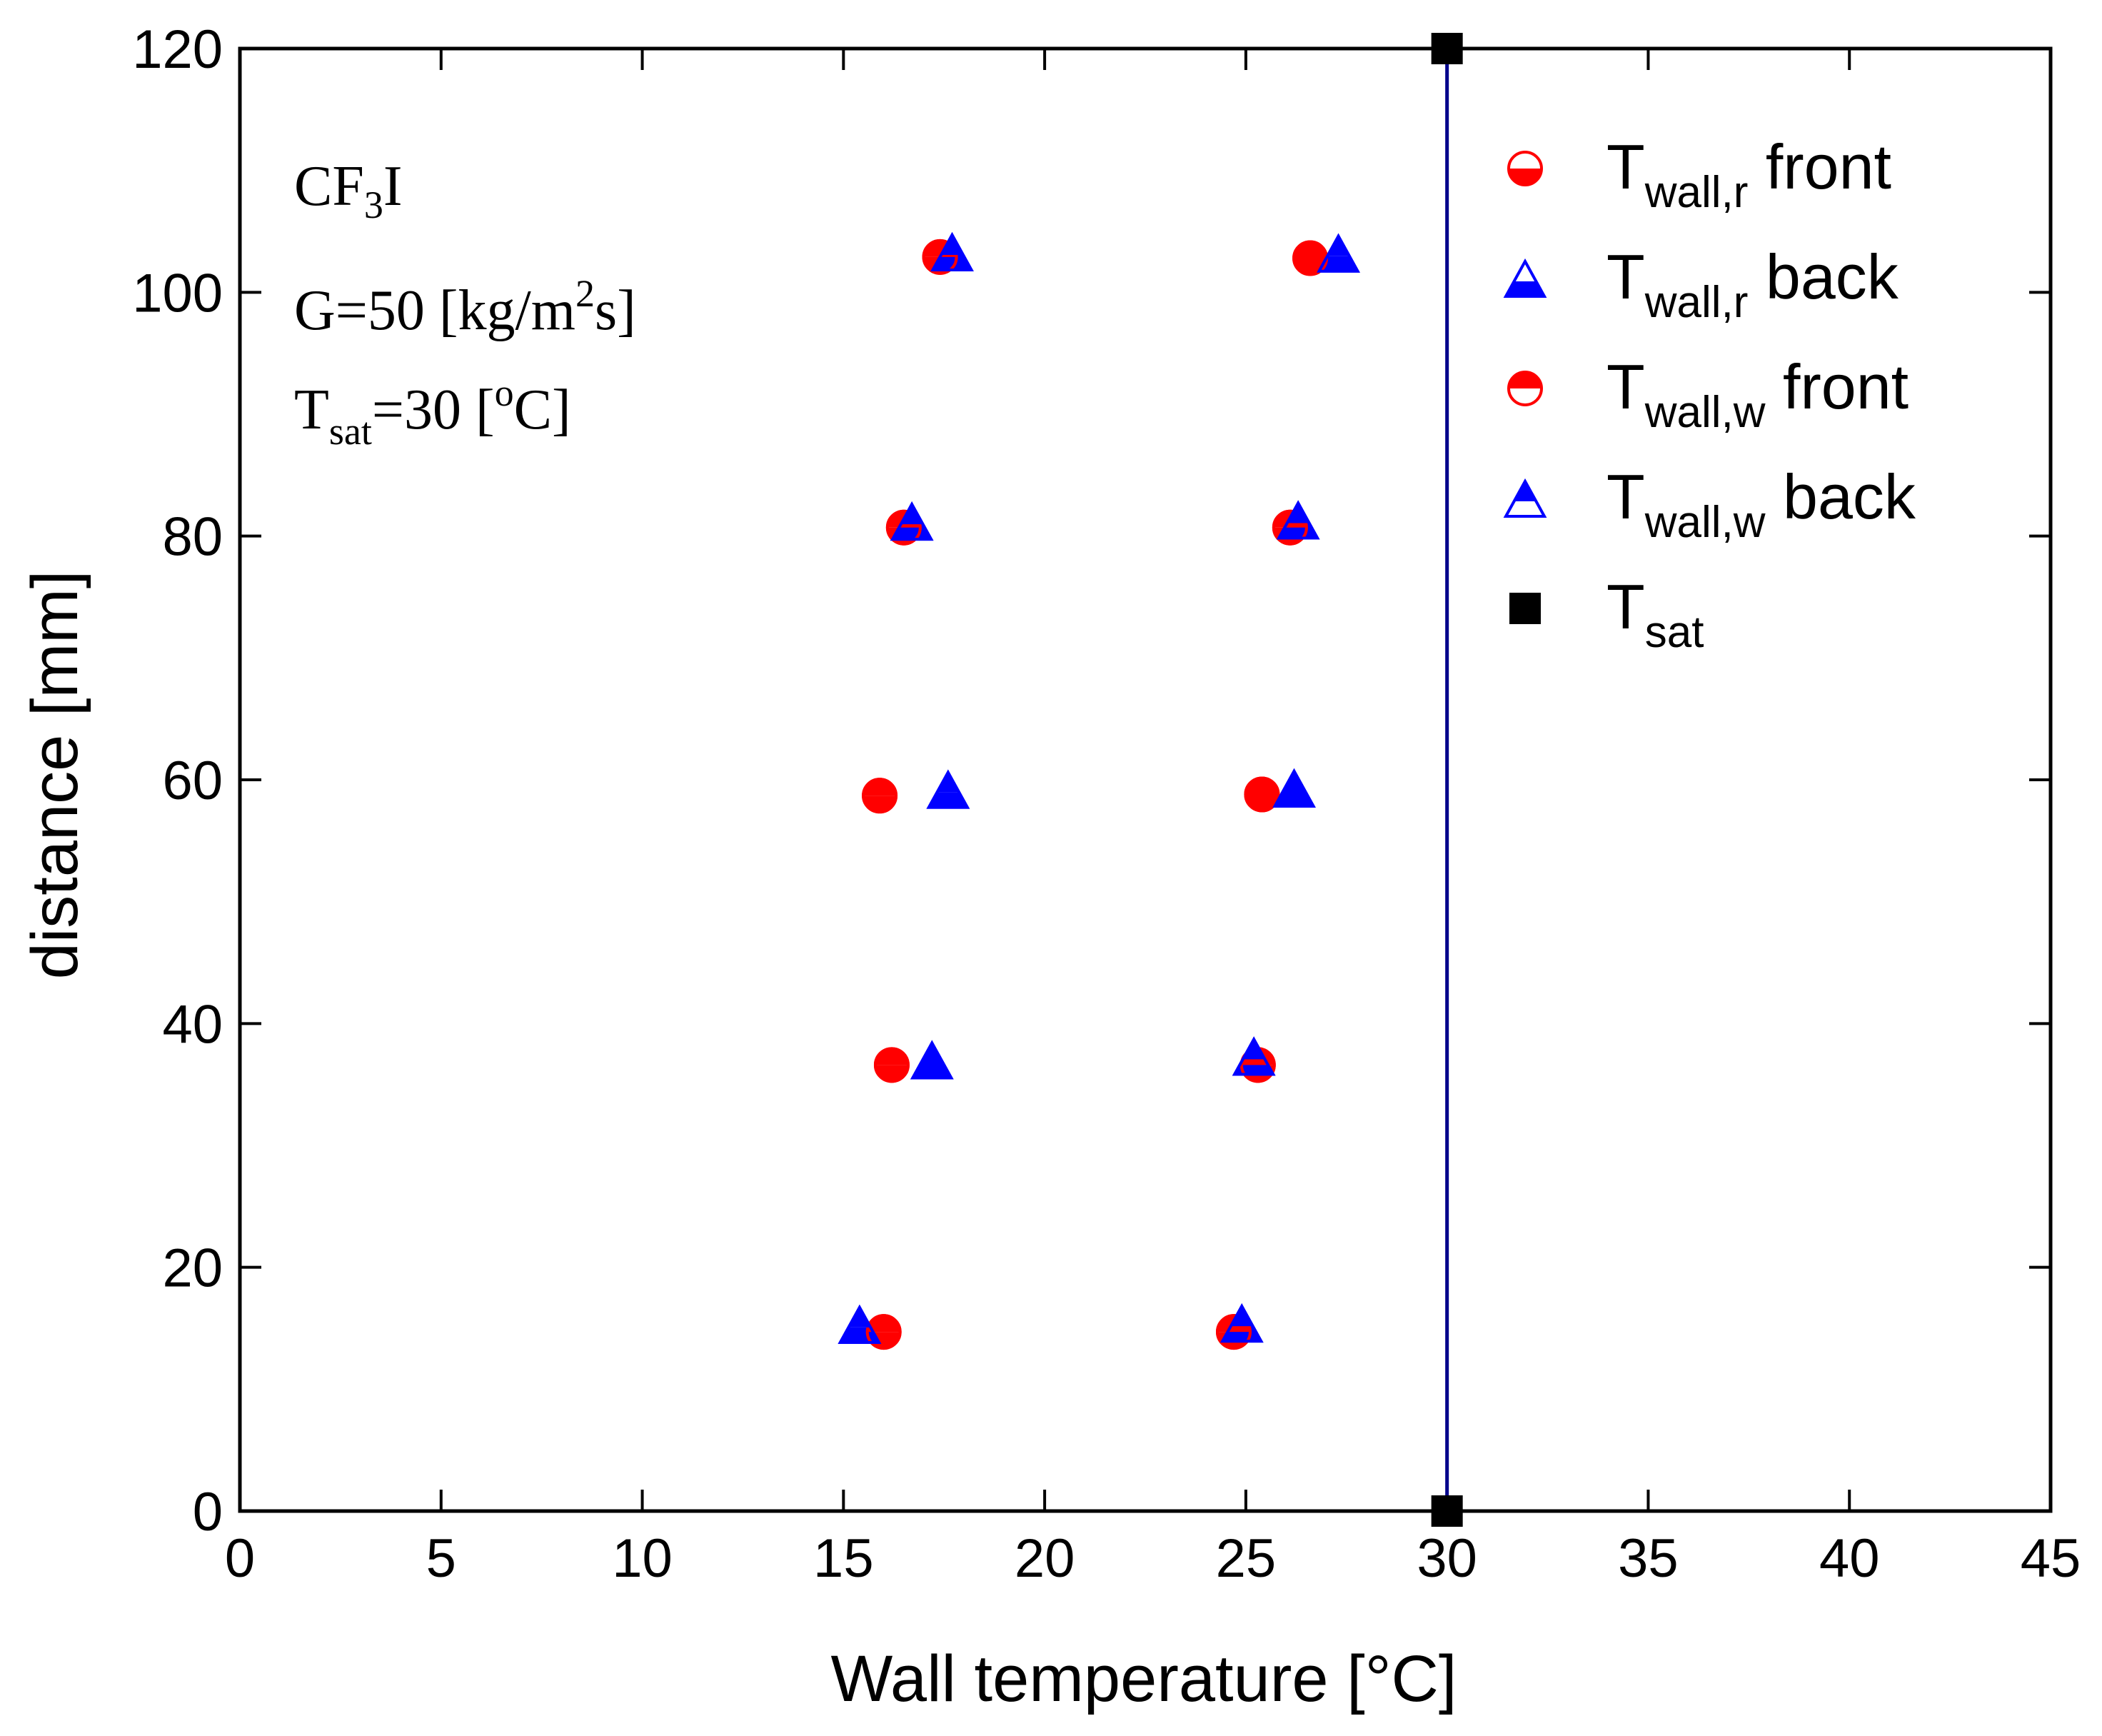 The width and height of the screenshot is (2102, 1736). Describe the element at coordinates (1761, 504) in the screenshot. I see `legend-label: Twall,w back` at that location.